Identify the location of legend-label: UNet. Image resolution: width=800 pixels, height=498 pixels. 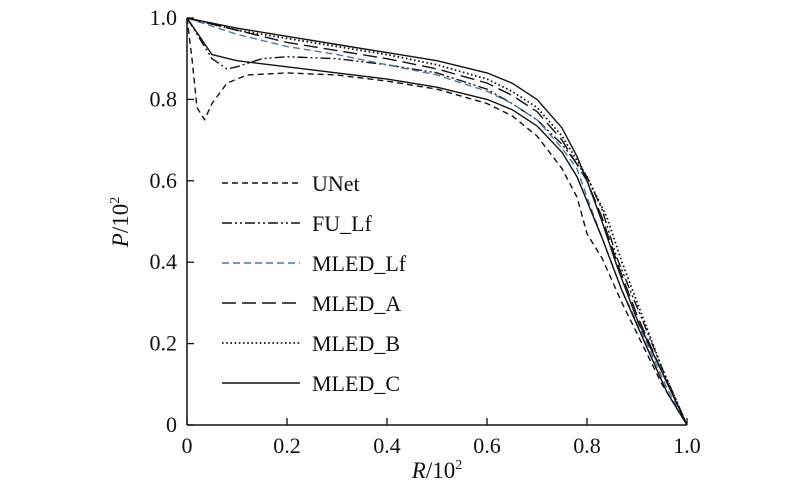
(336, 183).